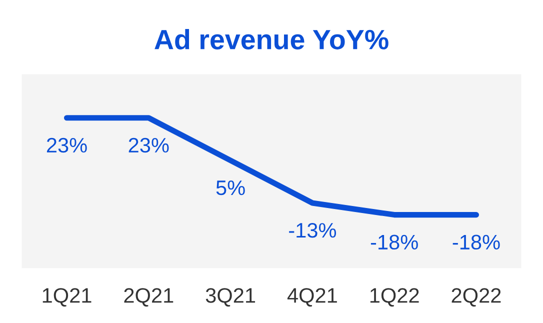 The height and width of the screenshot is (323, 543). I want to click on x-tick-label: 4Q21, so click(312, 297).